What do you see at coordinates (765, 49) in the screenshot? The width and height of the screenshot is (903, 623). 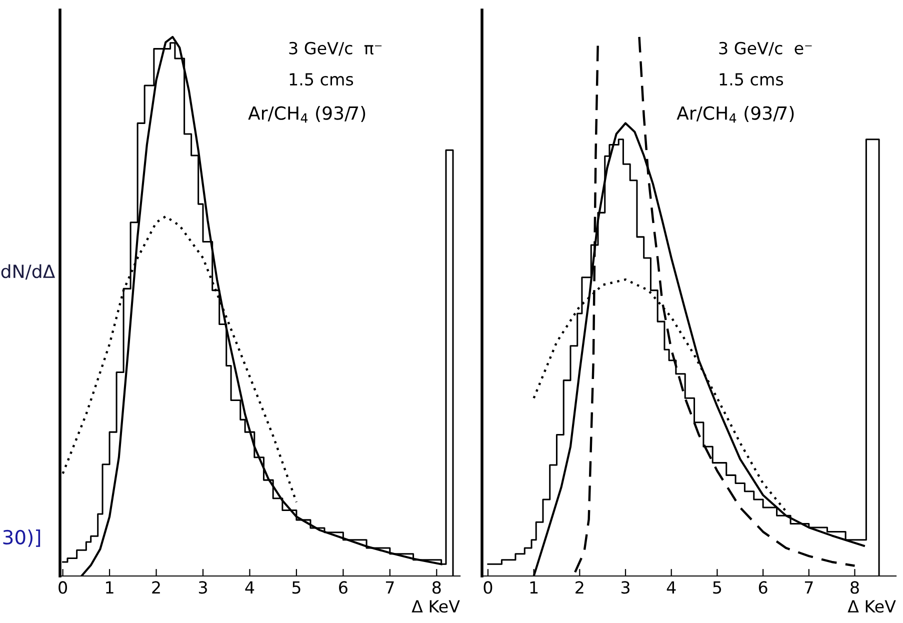 I see `annotation: 3 GeV/c e⁻` at bounding box center [765, 49].